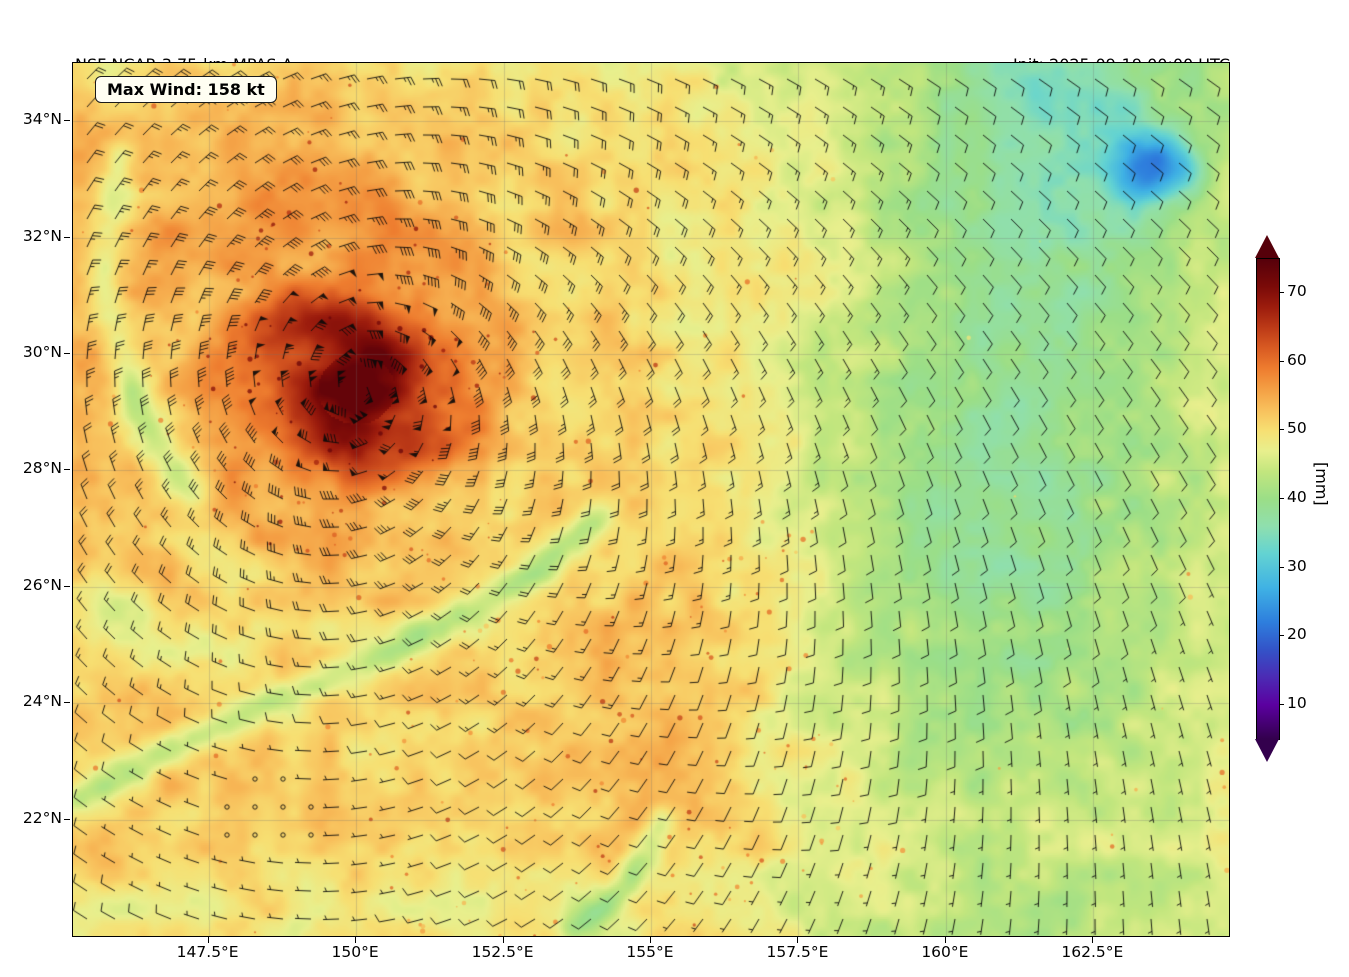  I want to click on x-tick-label: 162.5°E, so click(1092, 952).